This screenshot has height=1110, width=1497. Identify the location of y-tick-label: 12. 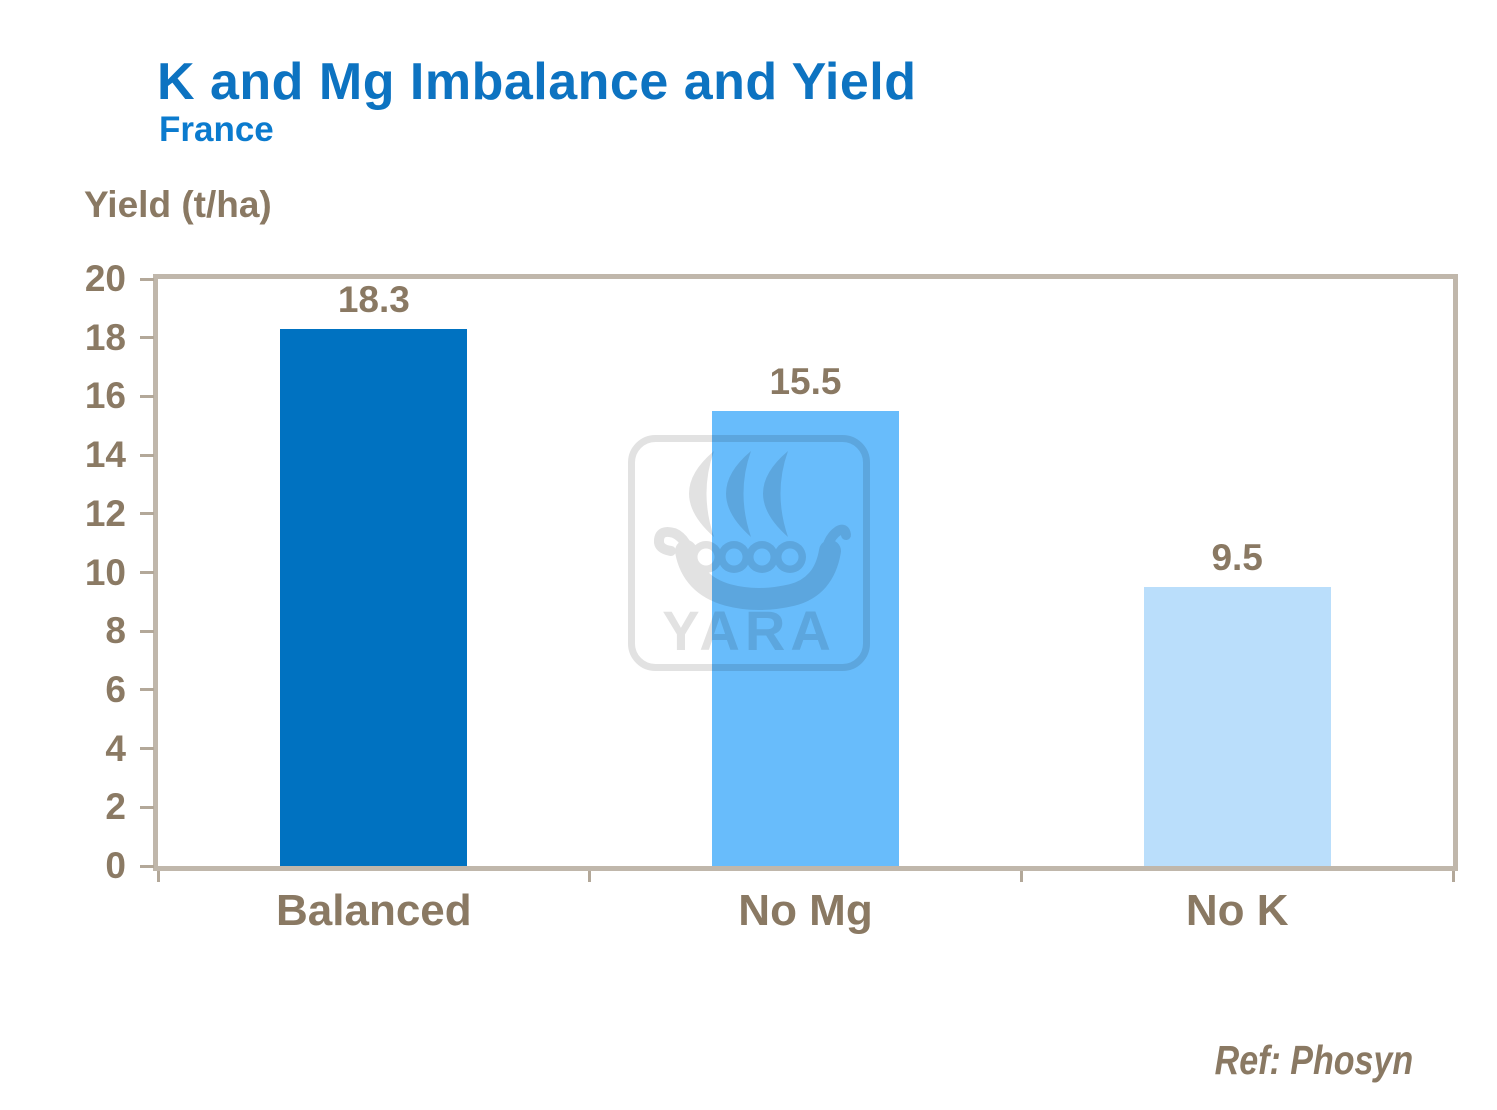
(105, 513).